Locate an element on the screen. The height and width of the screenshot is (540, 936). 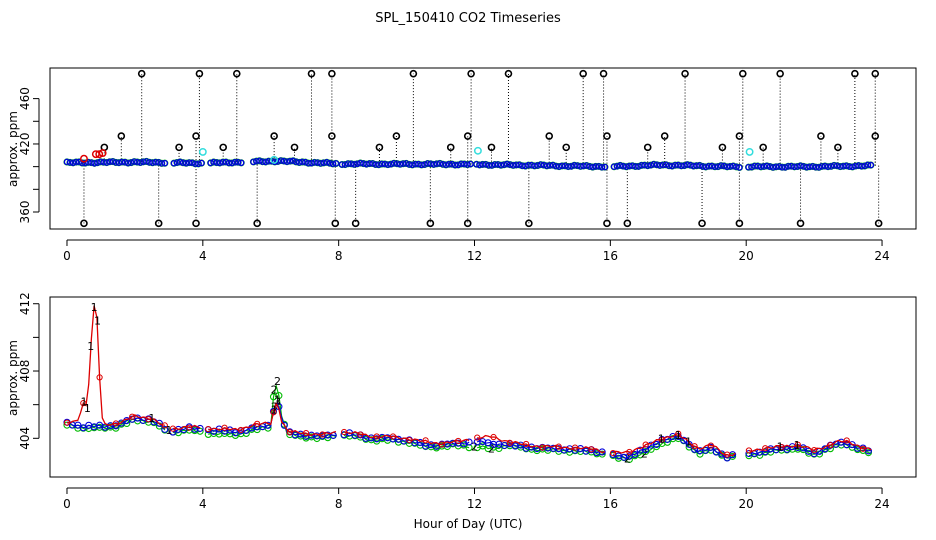
bottom-x-tick-label: 12 is located at coordinates (474, 504).